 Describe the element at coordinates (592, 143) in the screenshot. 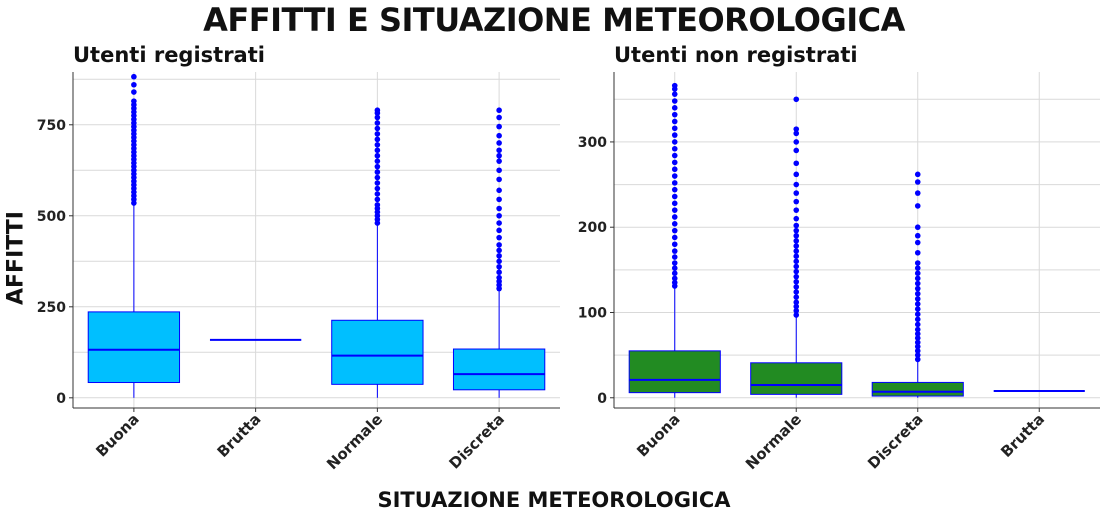

I see `y-tick-label: 300` at that location.